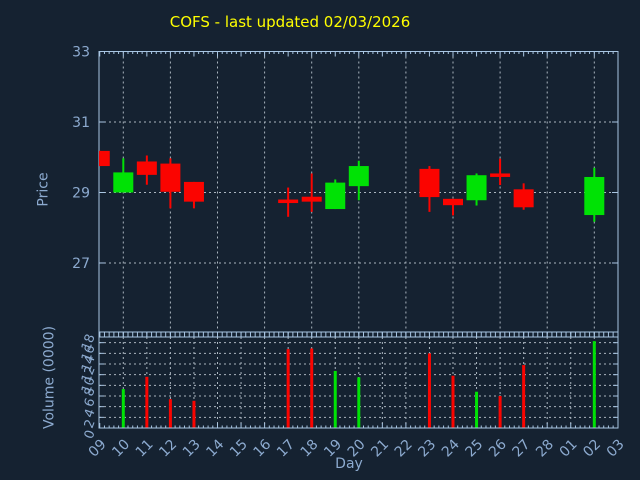 The image size is (640, 480). Describe the element at coordinates (81, 193) in the screenshot. I see `price-tick-label: 29` at that location.